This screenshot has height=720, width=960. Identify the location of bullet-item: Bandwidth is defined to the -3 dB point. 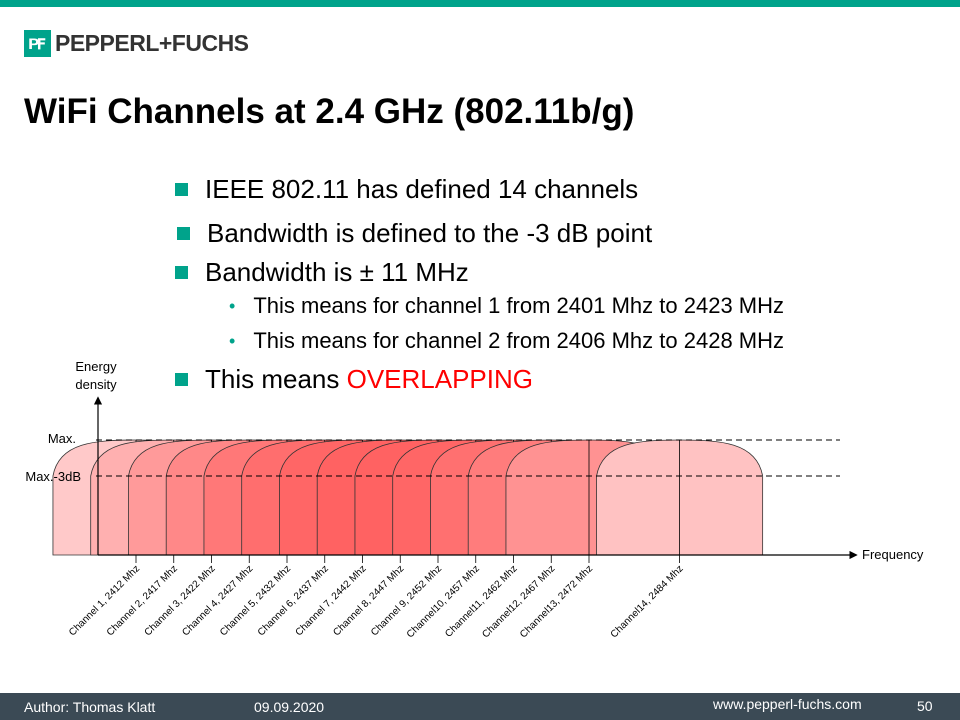
(414, 233).